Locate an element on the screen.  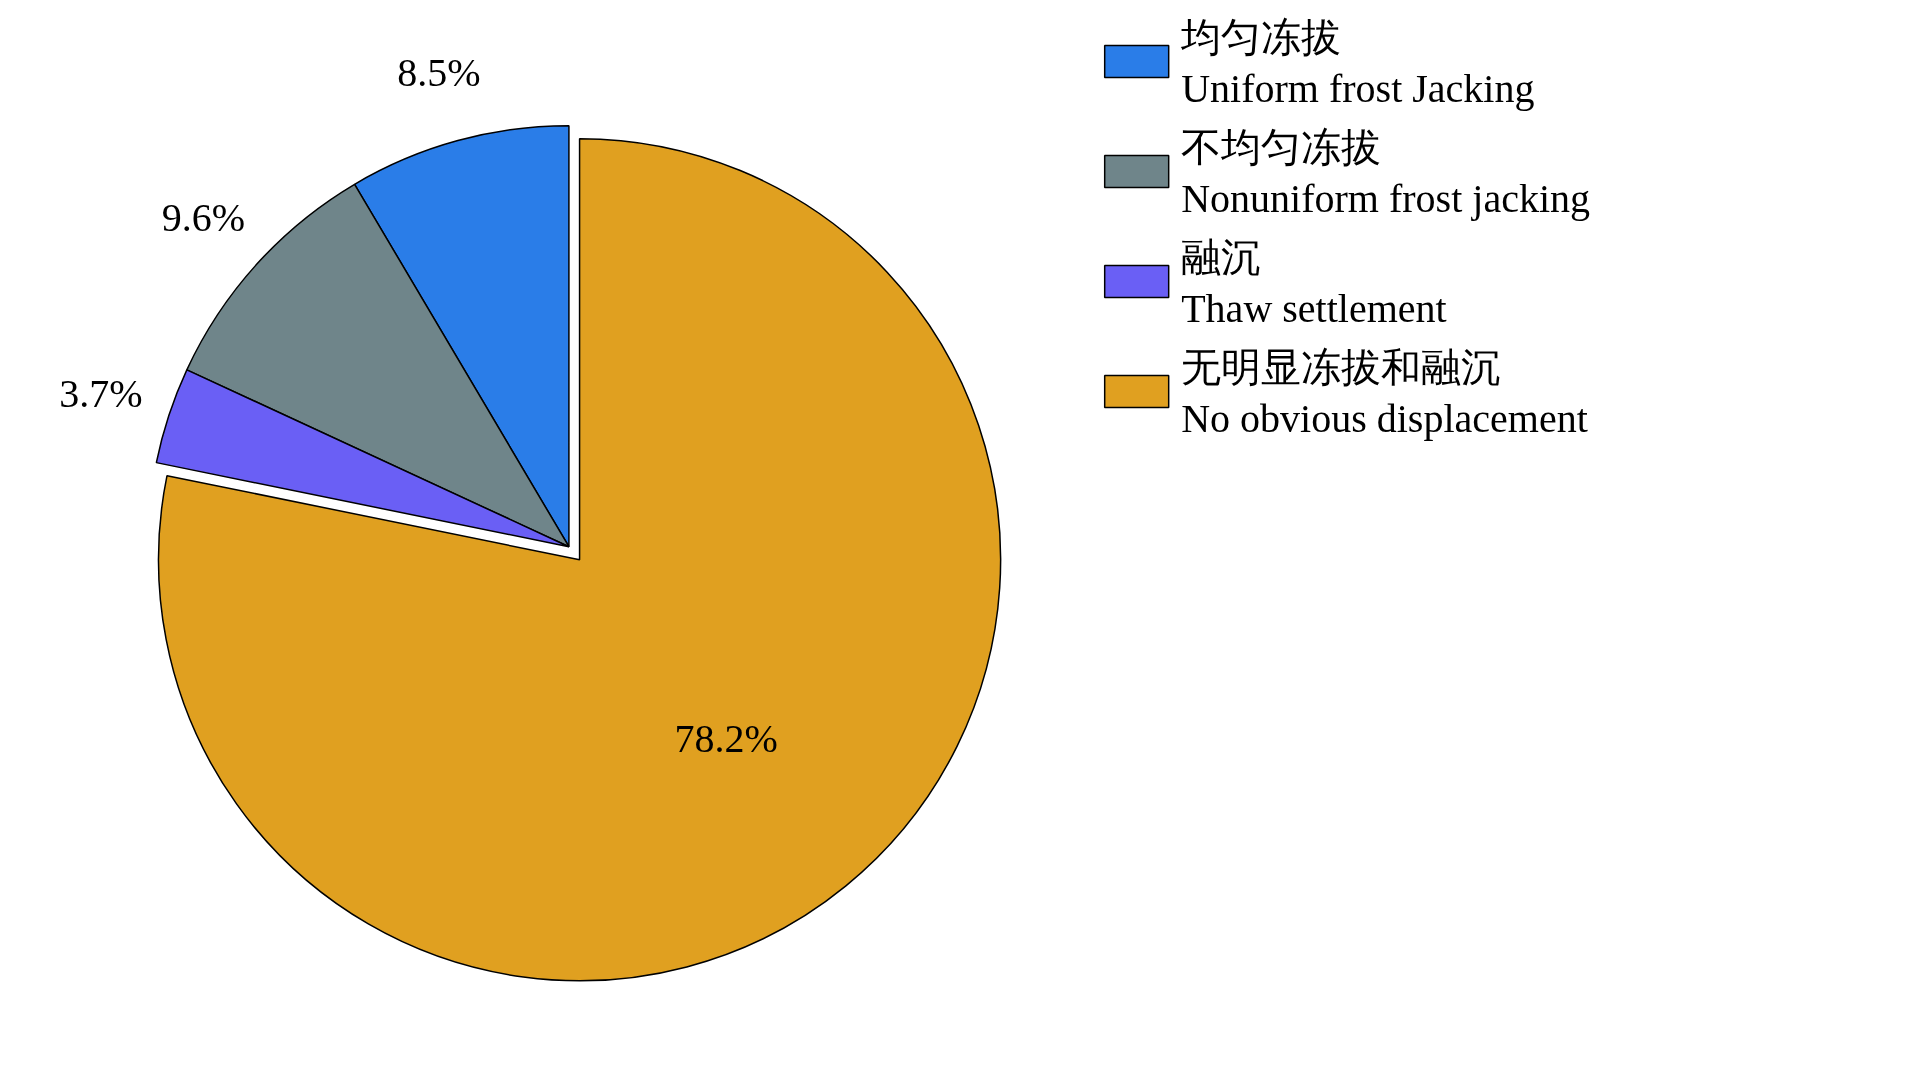
data-label: 78.2% is located at coordinates (726, 739).